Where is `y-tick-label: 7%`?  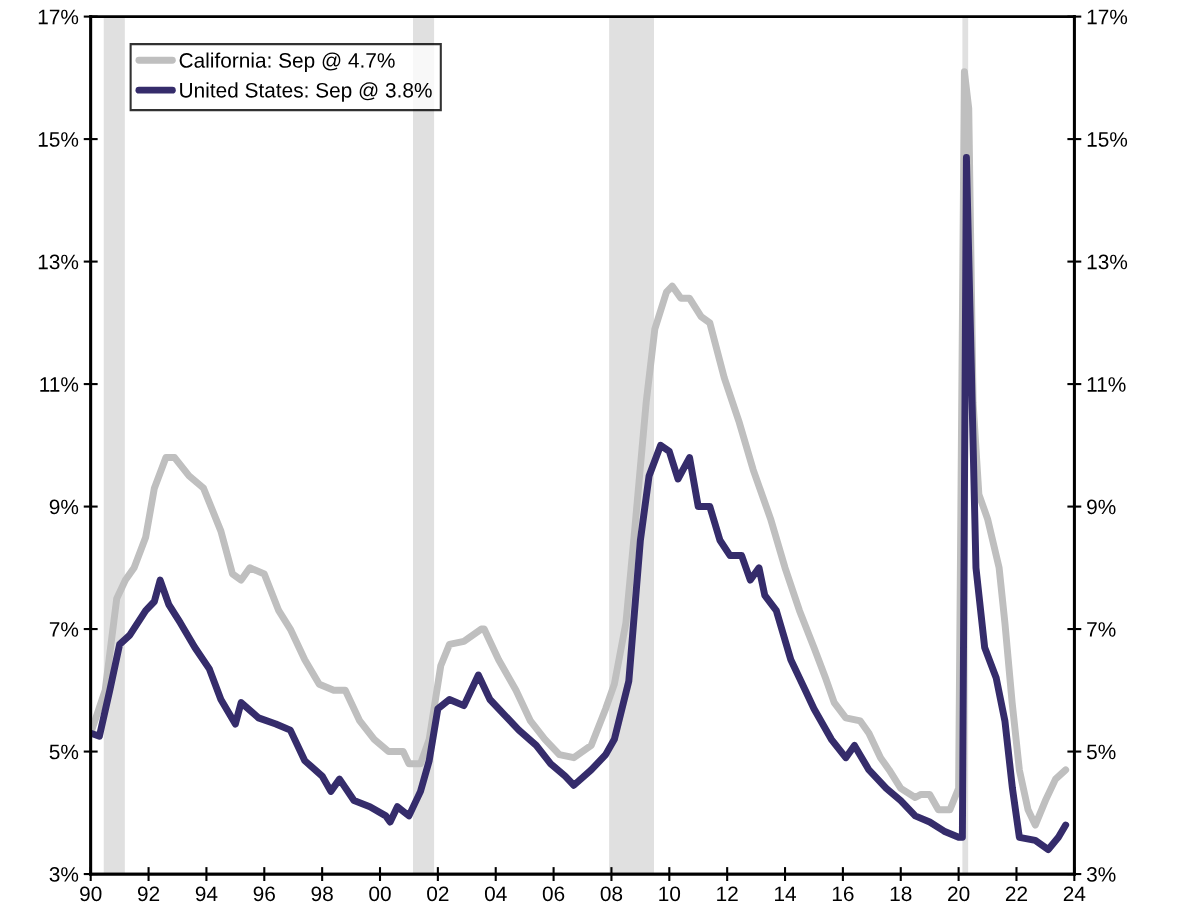 y-tick-label: 7% is located at coordinates (64, 629).